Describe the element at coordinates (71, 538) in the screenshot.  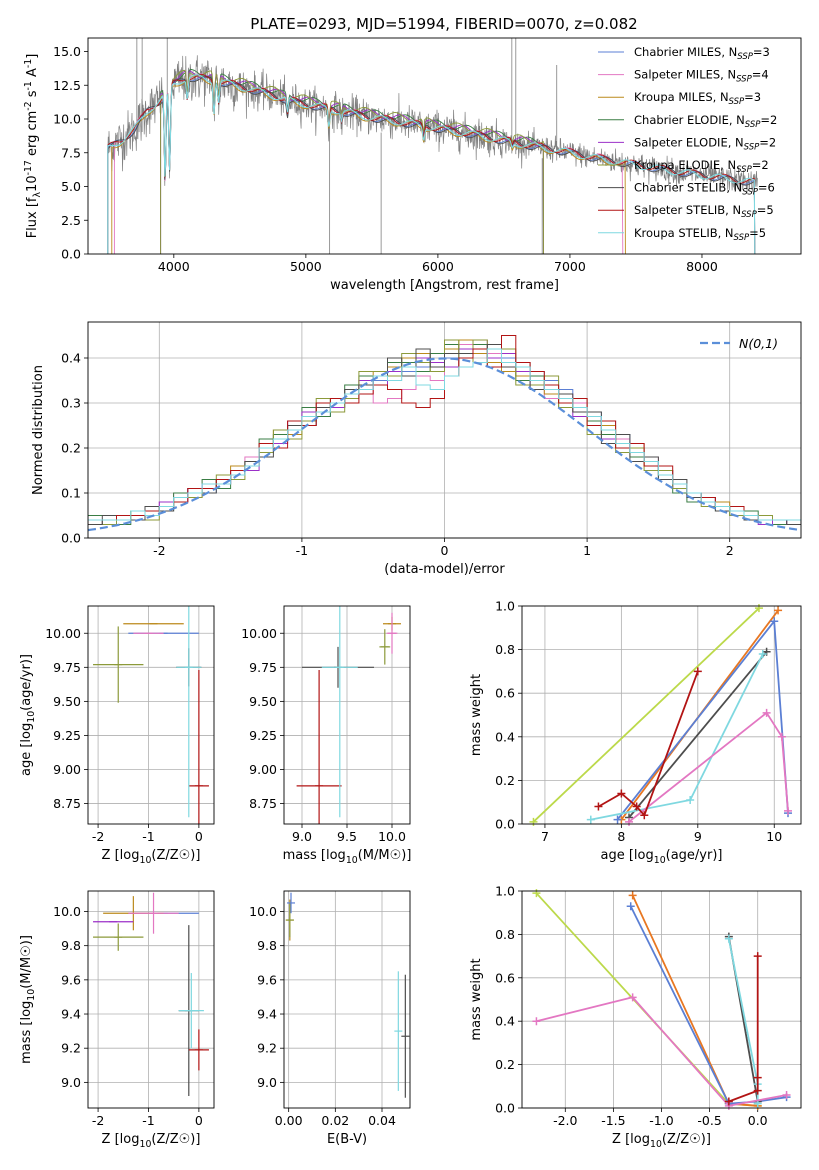
I see `tick-label-y: 0.0` at that location.